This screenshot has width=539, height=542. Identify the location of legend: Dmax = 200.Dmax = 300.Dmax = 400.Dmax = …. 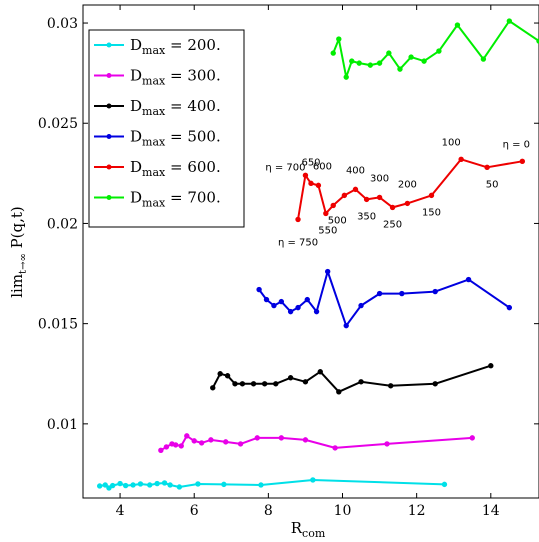
(166, 128).